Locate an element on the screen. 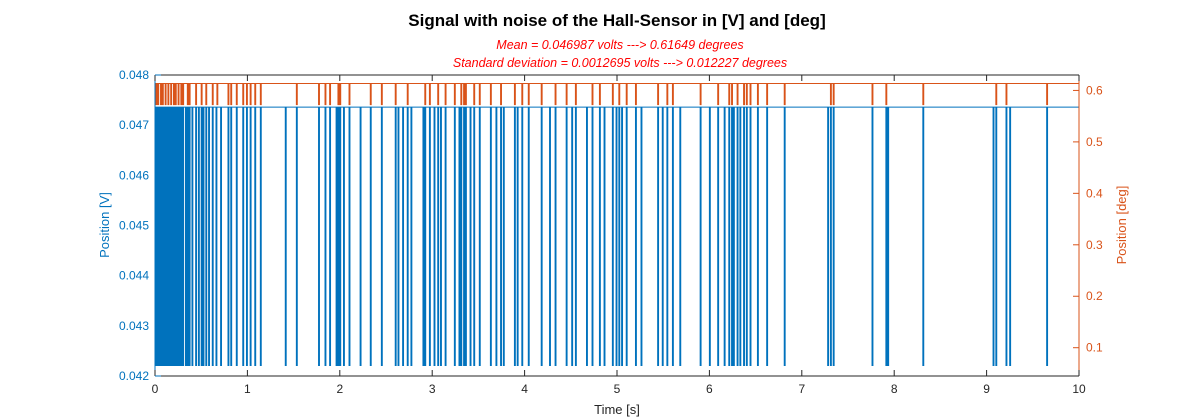  y-tick-label-left: 0.044 is located at coordinates (134, 276).